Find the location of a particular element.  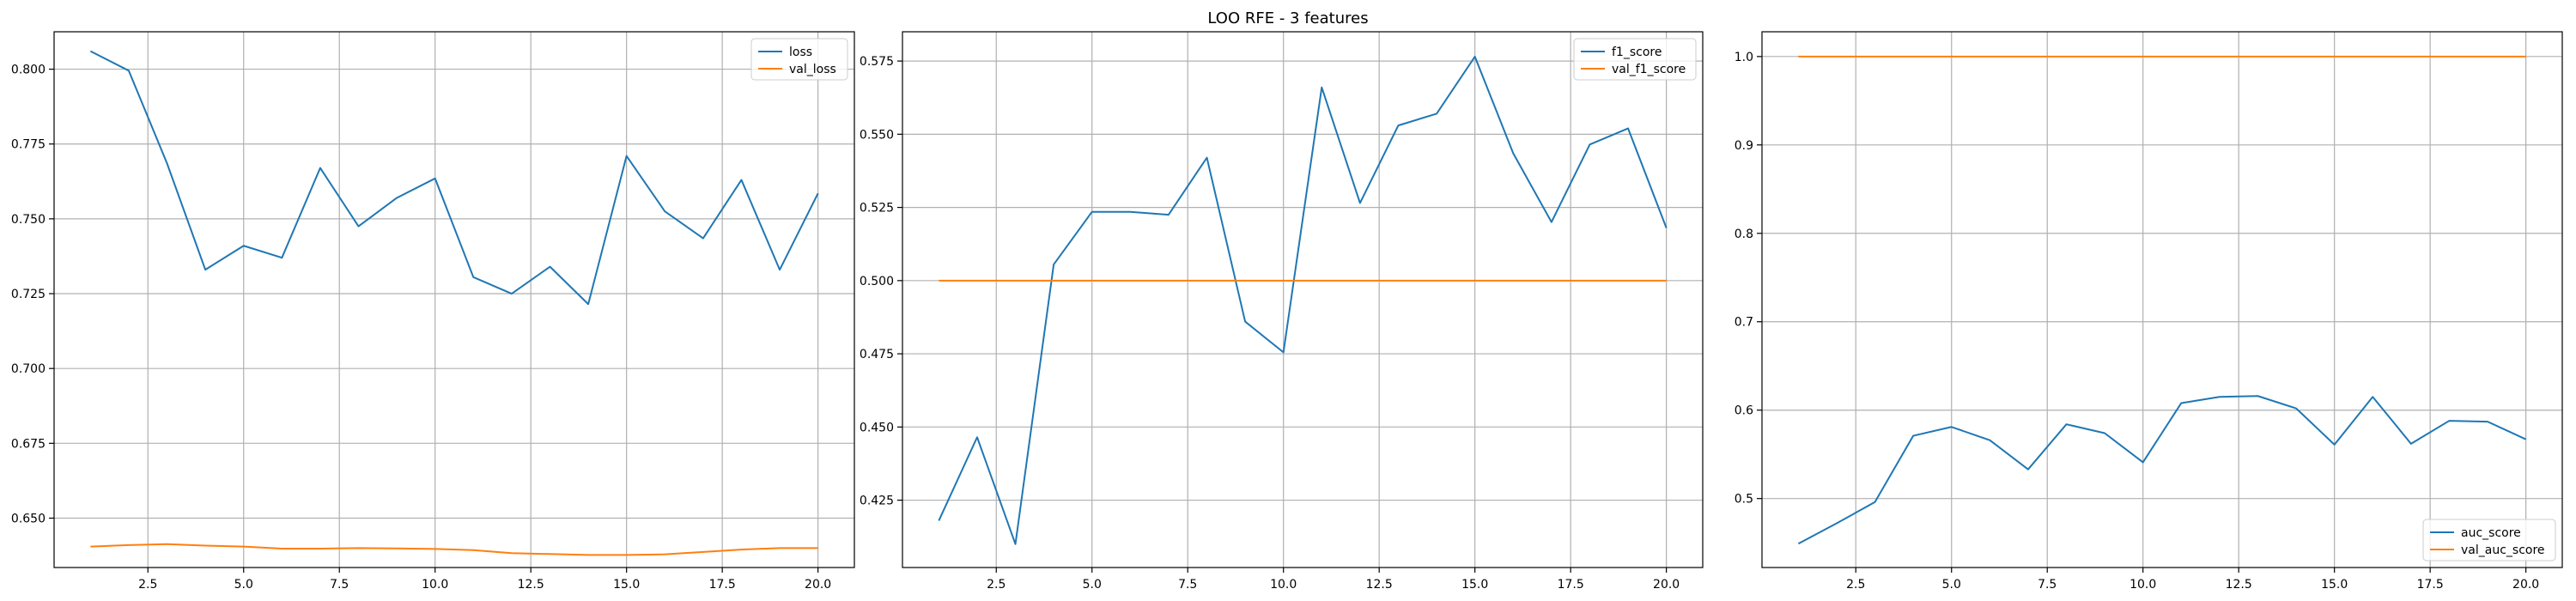

legend: f1_score val_f1_score is located at coordinates (1635, 60).